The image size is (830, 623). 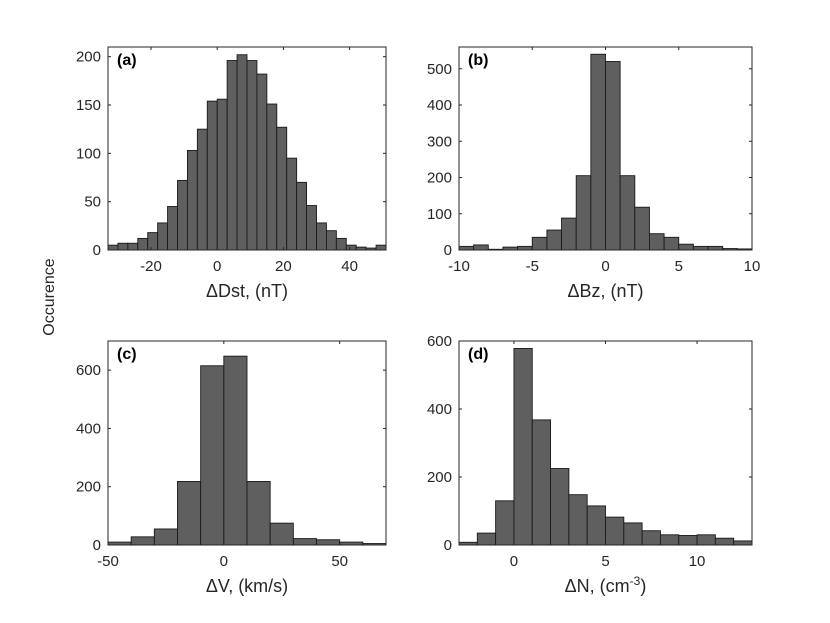 I want to click on x-tick-label: 50, so click(x=339, y=561).